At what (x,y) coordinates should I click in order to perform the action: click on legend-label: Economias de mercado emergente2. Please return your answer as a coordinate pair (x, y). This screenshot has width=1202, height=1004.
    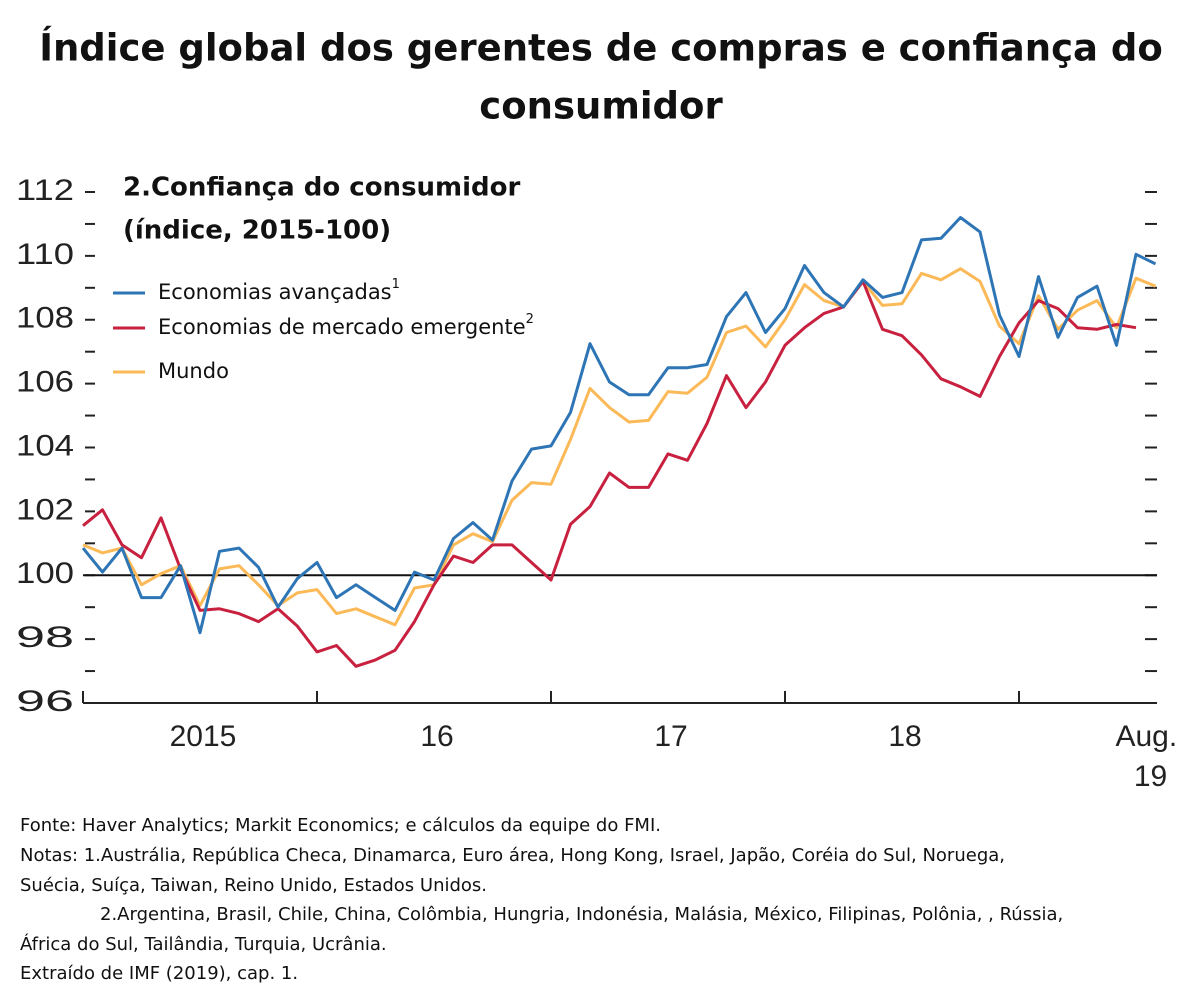
    Looking at the image, I should click on (346, 326).